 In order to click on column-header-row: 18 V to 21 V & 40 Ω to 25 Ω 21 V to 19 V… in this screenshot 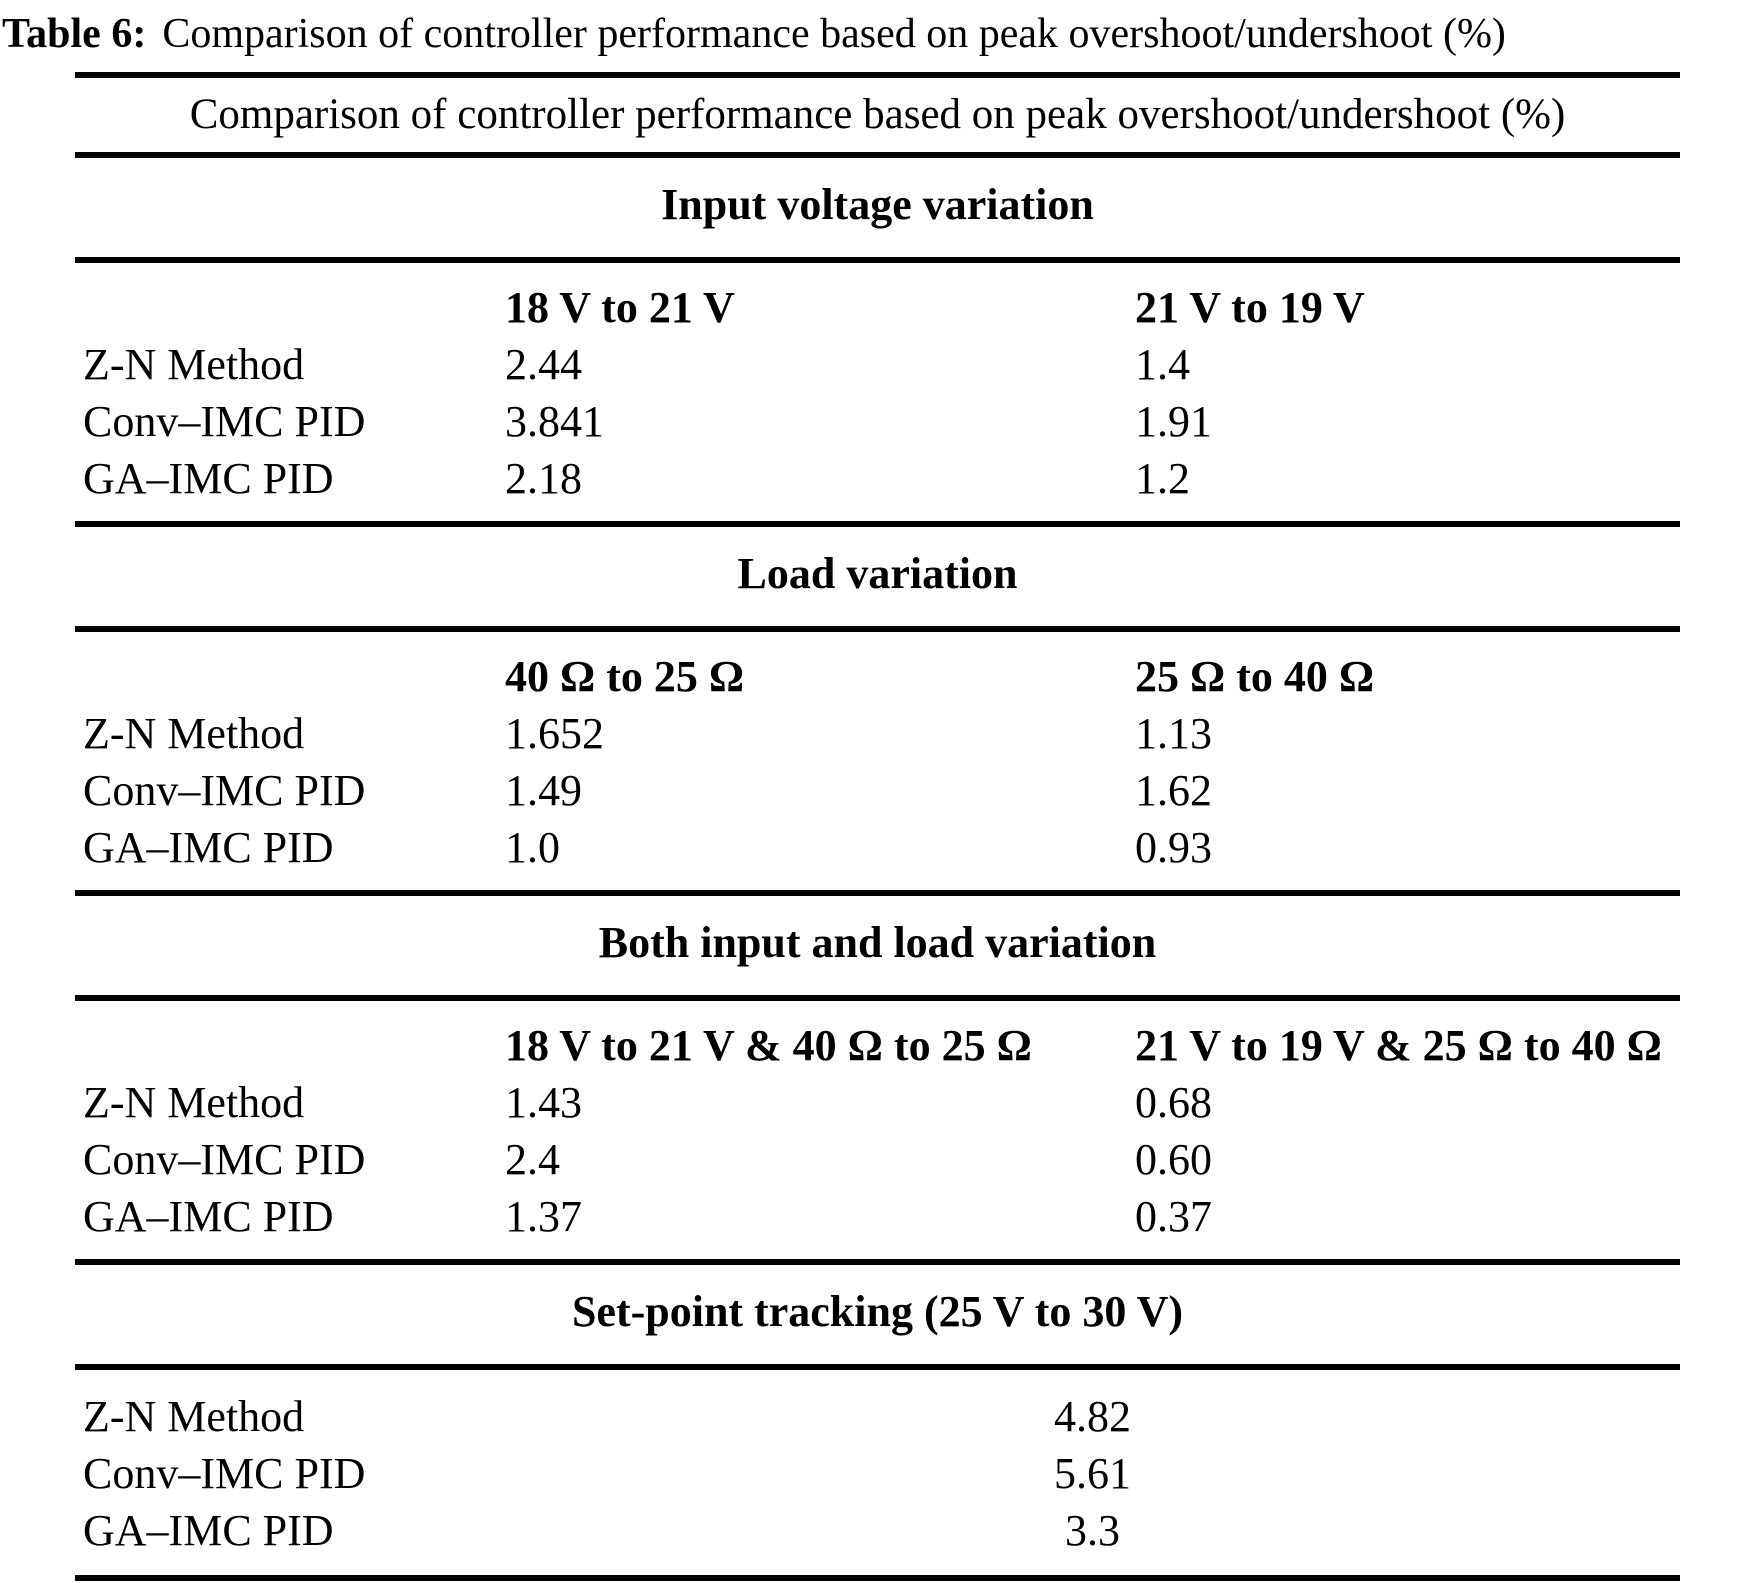, I will do `click(881, 1045)`.